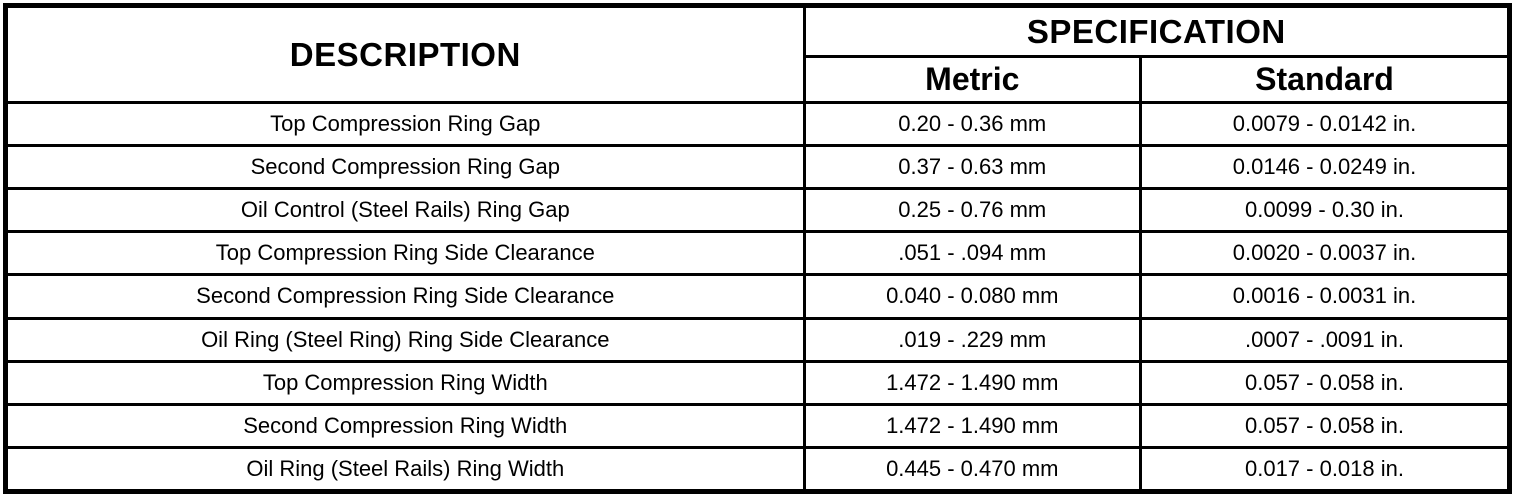 Image resolution: width=1520 pixels, height=500 pixels. I want to click on metric-cell: 0.25 - 0.76 mm, so click(972, 210).